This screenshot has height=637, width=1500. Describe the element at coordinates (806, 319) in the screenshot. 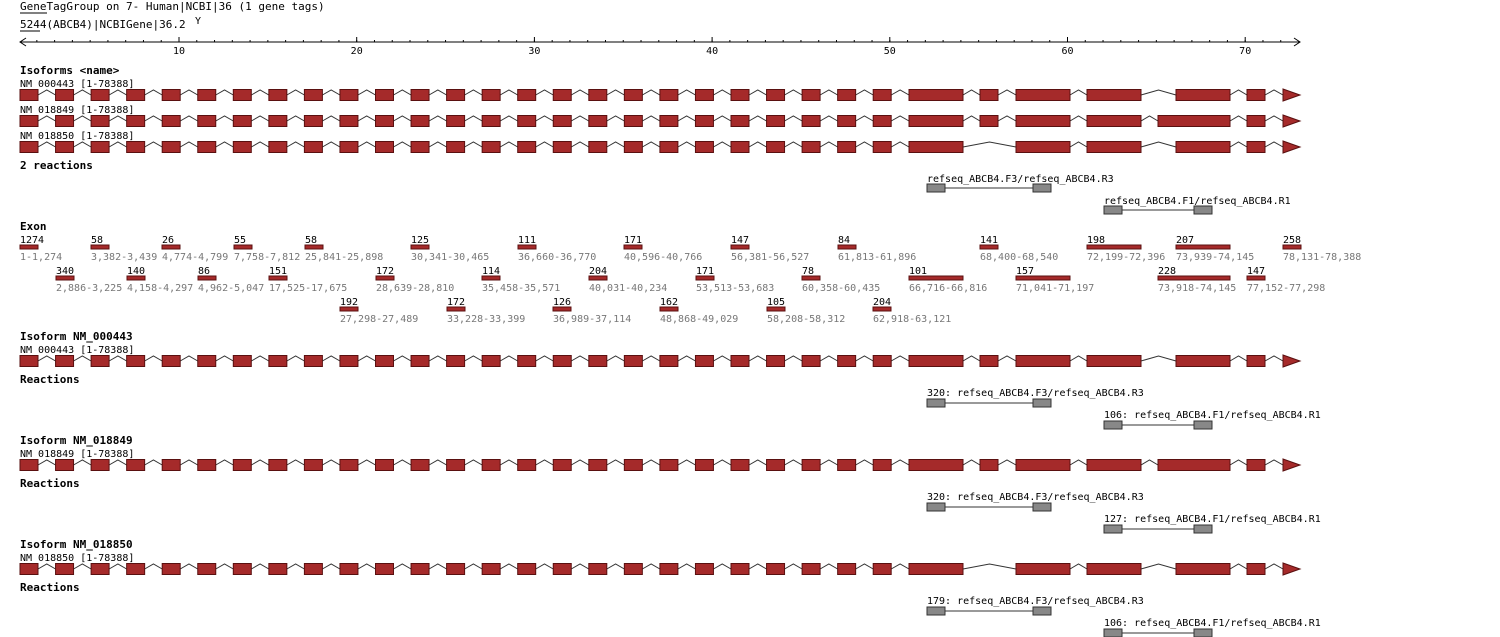

I see `exon-range: 58,208-58,312` at that location.